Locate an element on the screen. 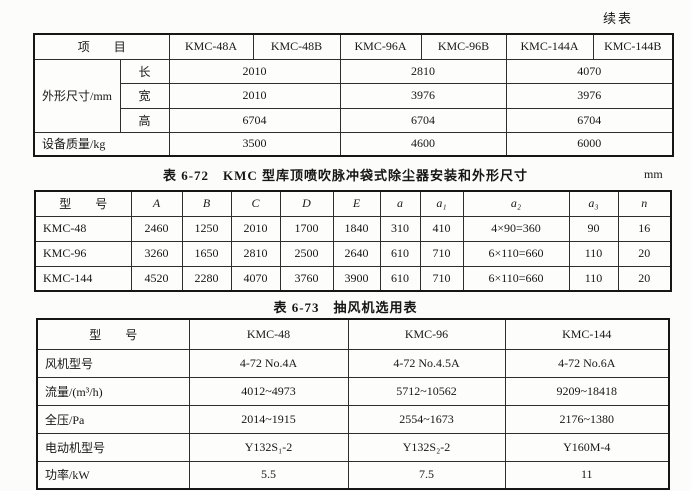 This screenshot has width=691, height=491. table-row: 功率/kW 5.5 7.5 11 is located at coordinates (353, 475).